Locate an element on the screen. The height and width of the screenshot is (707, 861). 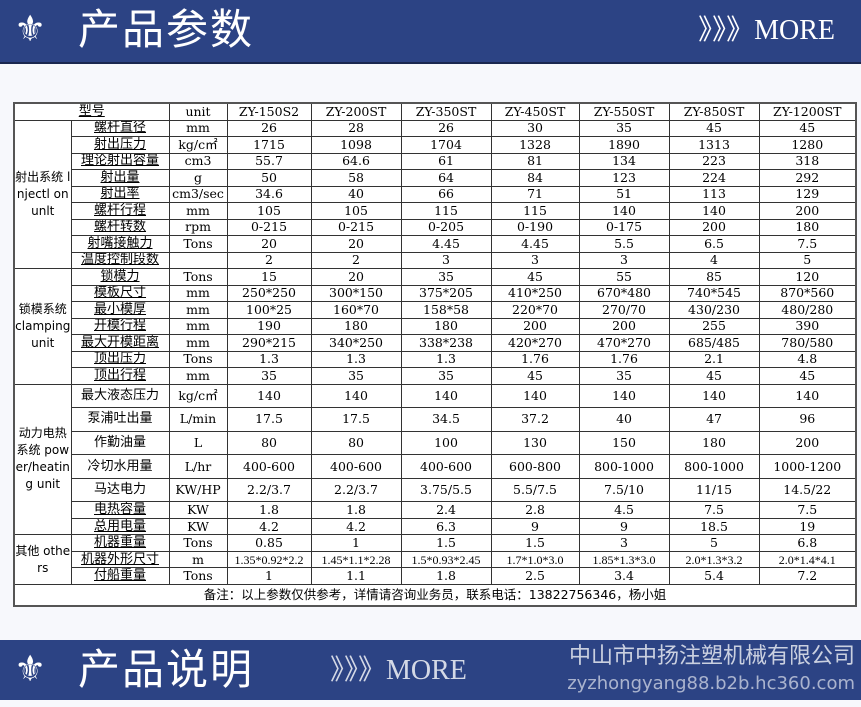
value-cell: 66 is located at coordinates (446, 194).